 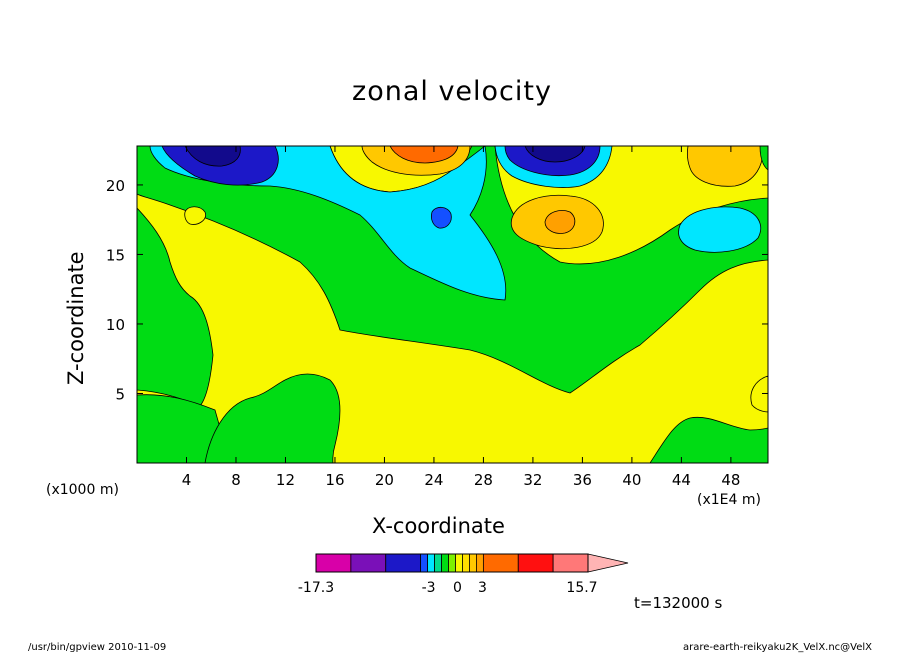 I want to click on x-tick-label: 16, so click(x=334, y=480).